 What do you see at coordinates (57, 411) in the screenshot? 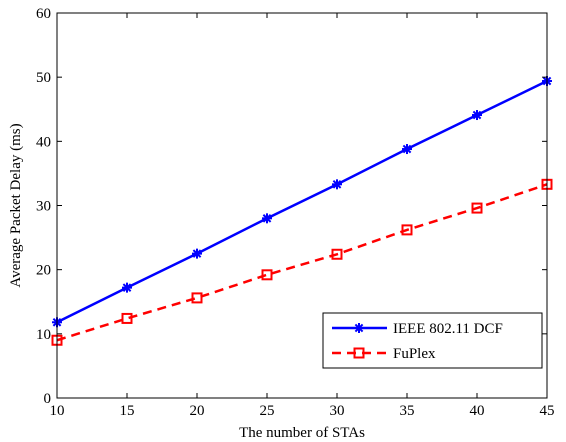
I see `x-tick-label: 10` at bounding box center [57, 411].